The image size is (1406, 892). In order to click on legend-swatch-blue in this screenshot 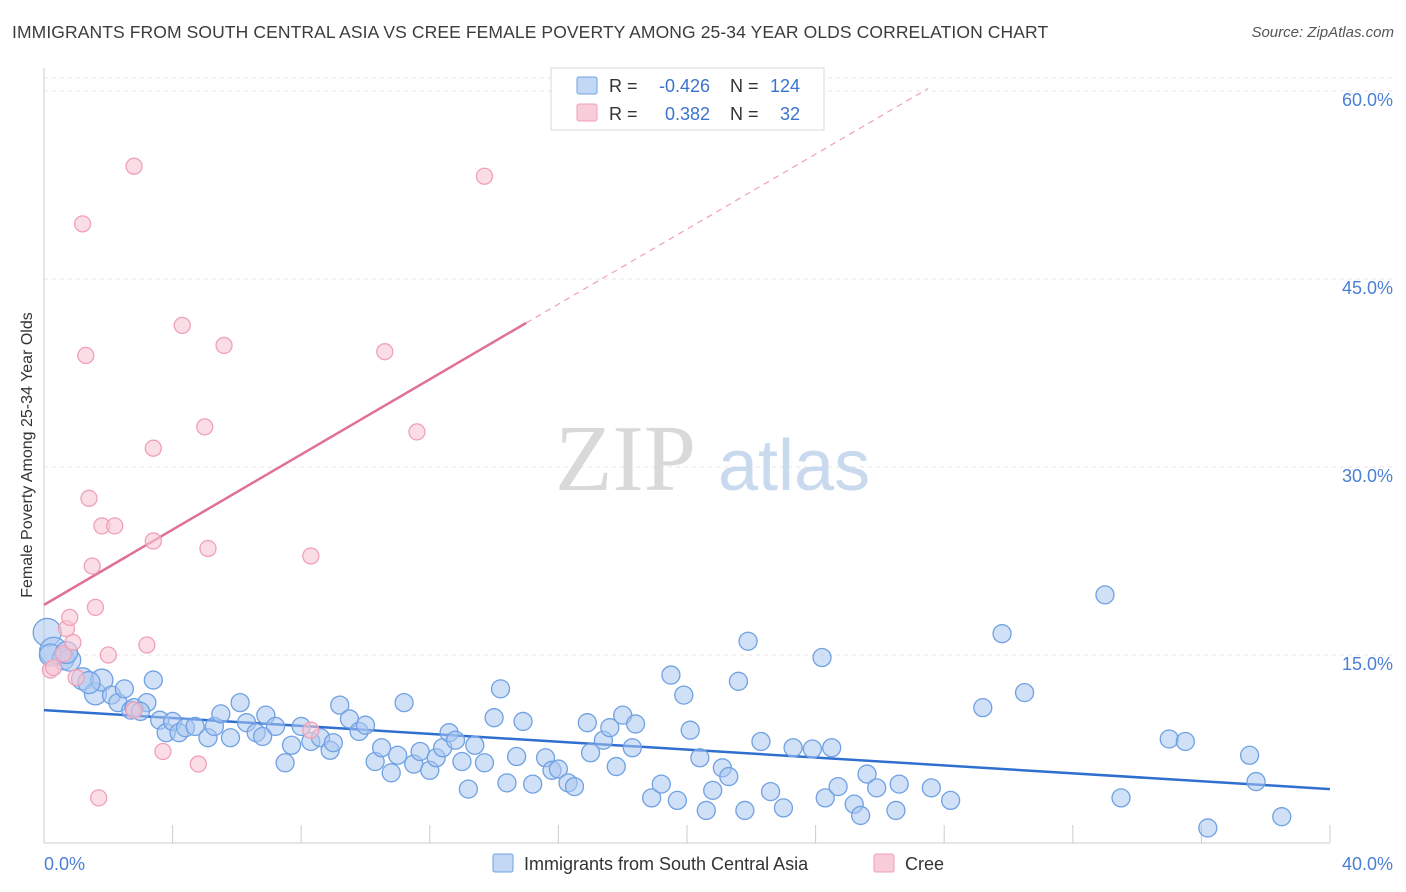, I will do `click(587, 85)`.